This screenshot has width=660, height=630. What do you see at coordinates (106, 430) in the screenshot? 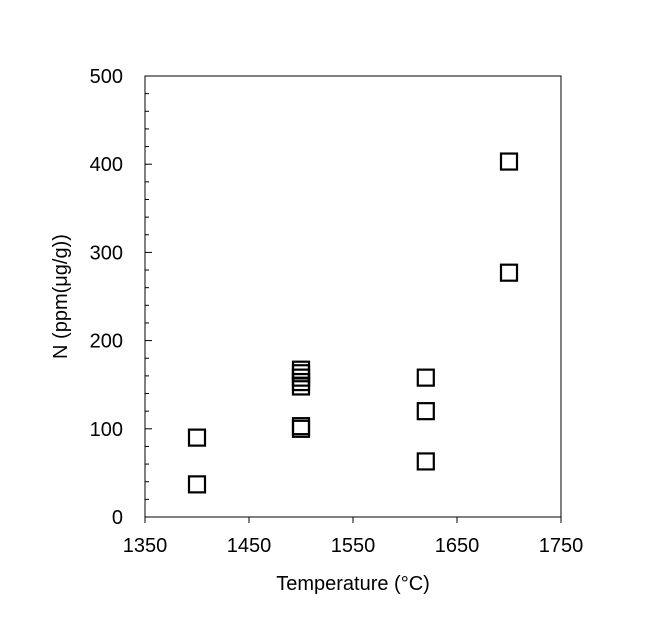
I see `y-tick-label: 100` at bounding box center [106, 430].